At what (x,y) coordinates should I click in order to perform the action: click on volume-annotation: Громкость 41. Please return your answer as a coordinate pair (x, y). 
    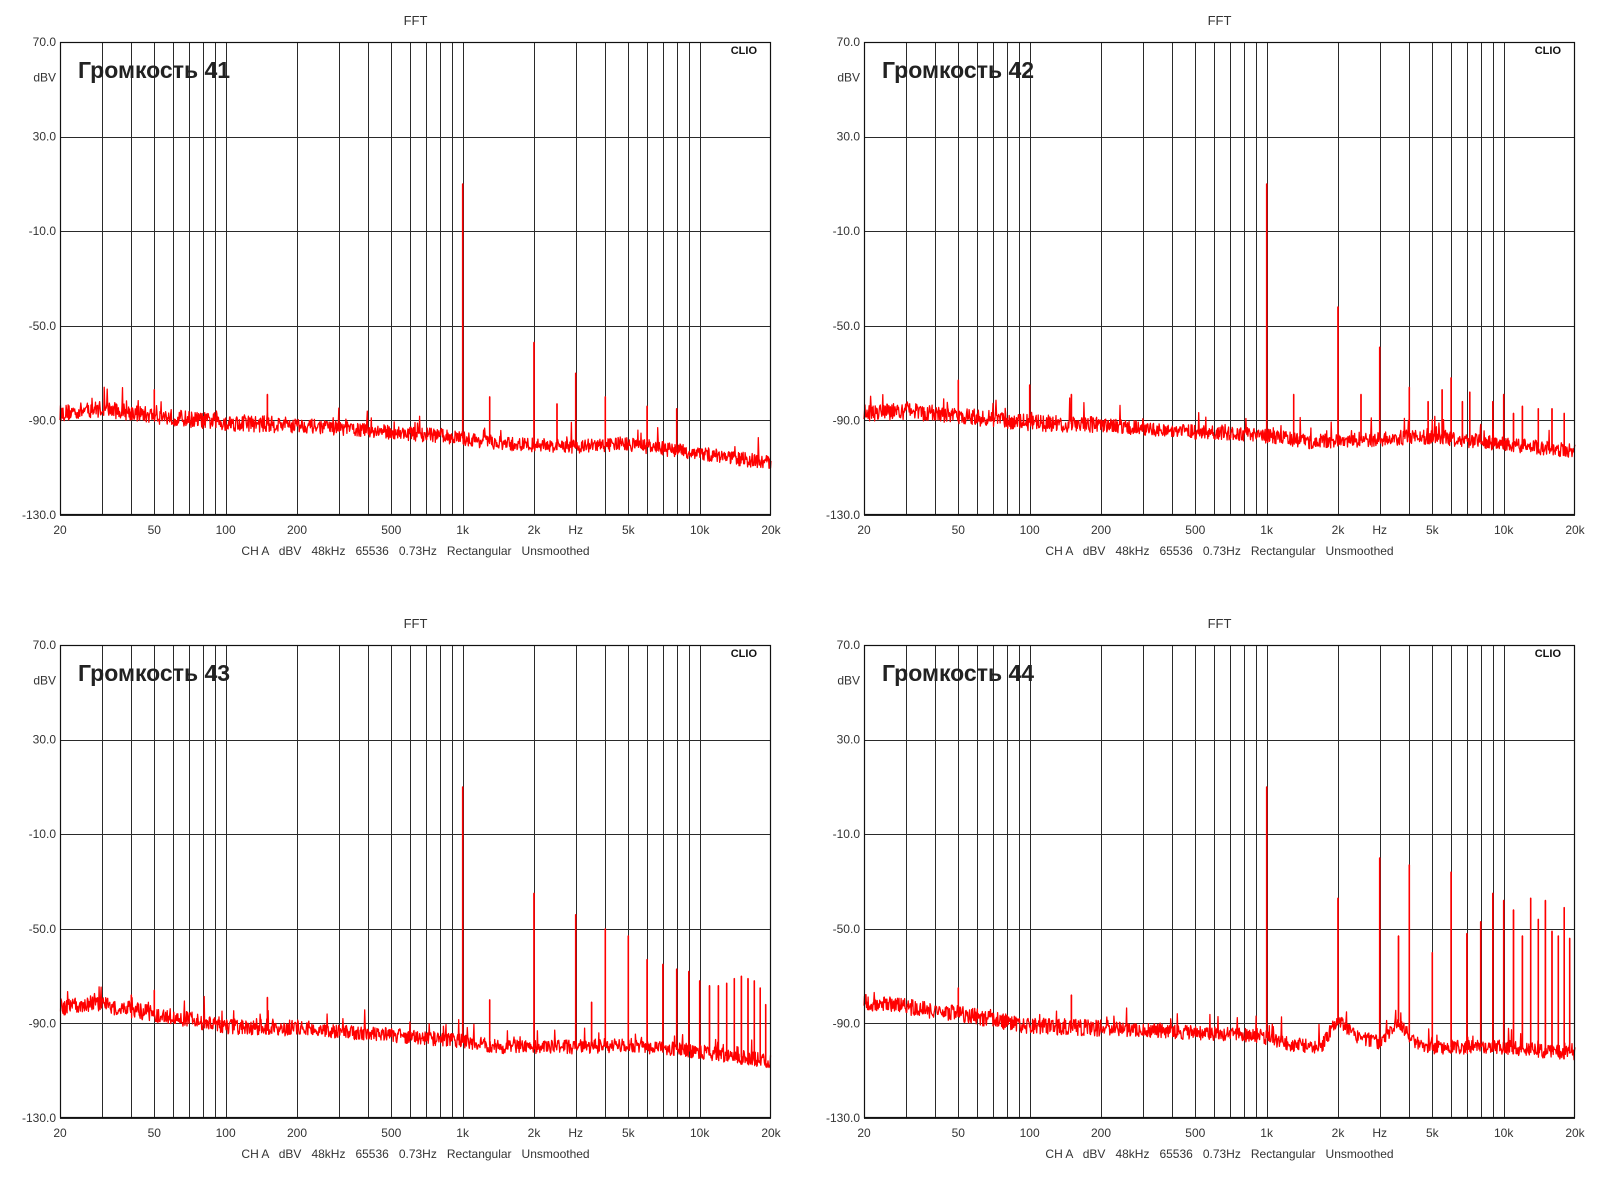
    Looking at the image, I should click on (154, 70).